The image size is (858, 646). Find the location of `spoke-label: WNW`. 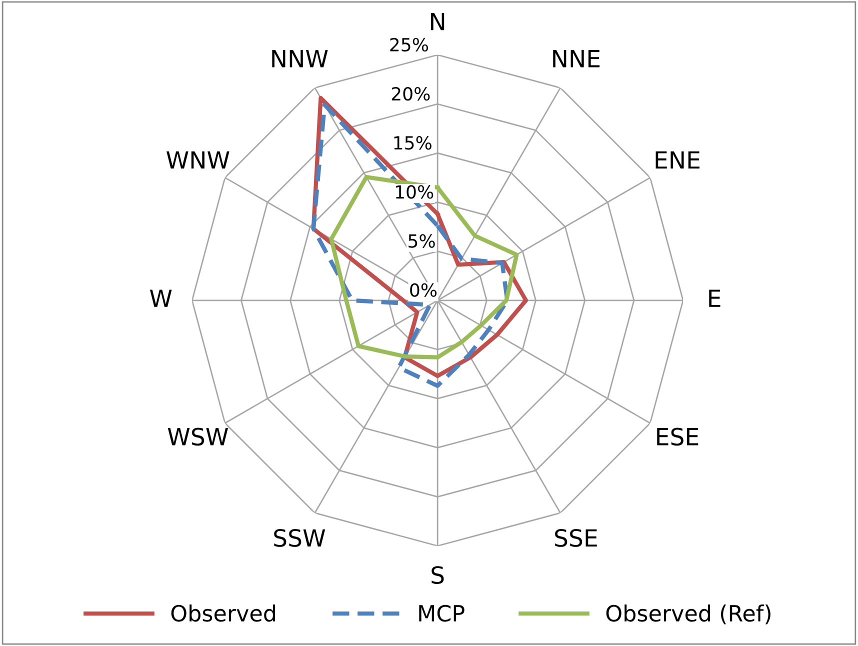

spoke-label: WNW is located at coordinates (198, 160).